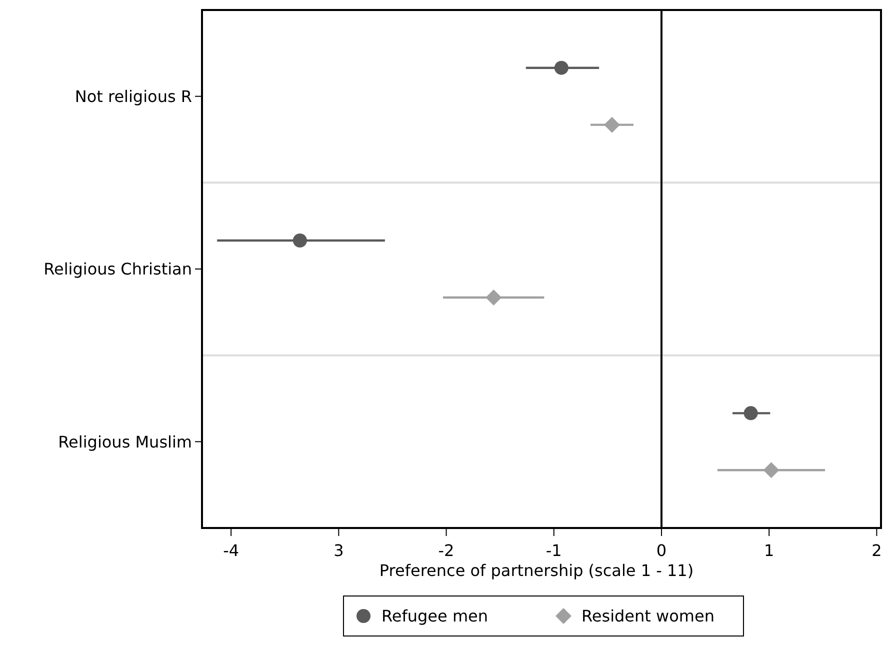  Describe the element at coordinates (554, 550) in the screenshot. I see `x-tick-label: -1` at that location.